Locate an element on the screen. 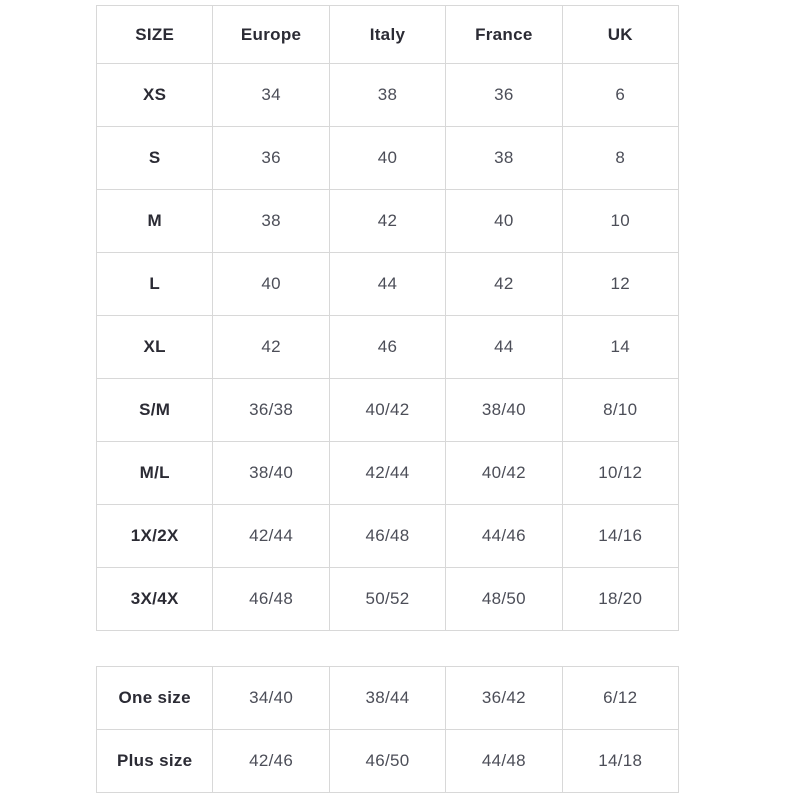 The width and height of the screenshot is (800, 800). table-row: One size 34/40 38/44 36/42 6/12 is located at coordinates (387, 698).